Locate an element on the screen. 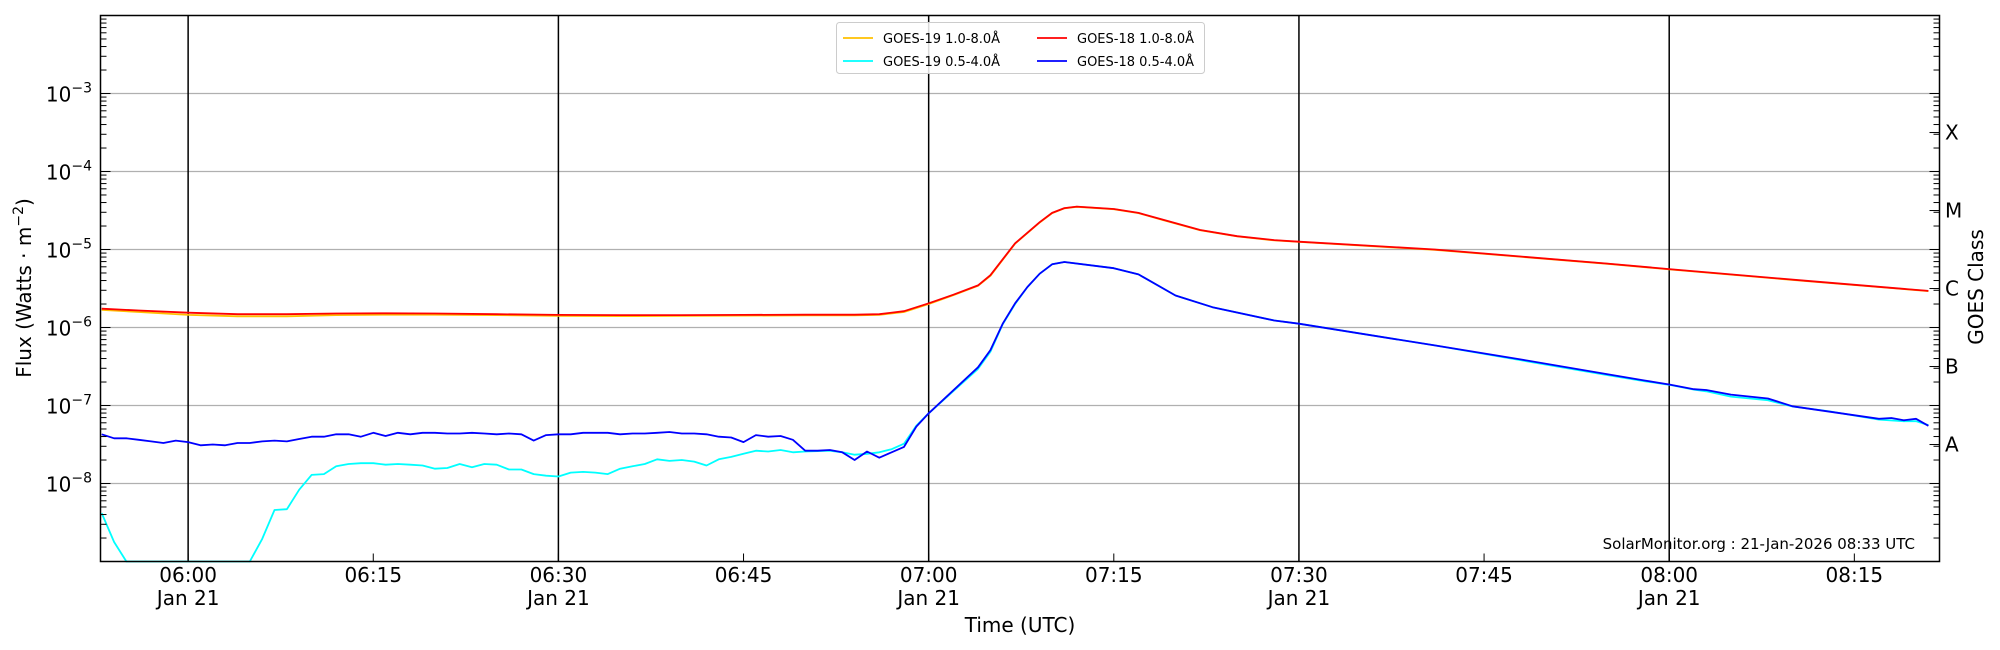 The height and width of the screenshot is (650, 2000). x-tick-label: 08:15 is located at coordinates (1855, 575).